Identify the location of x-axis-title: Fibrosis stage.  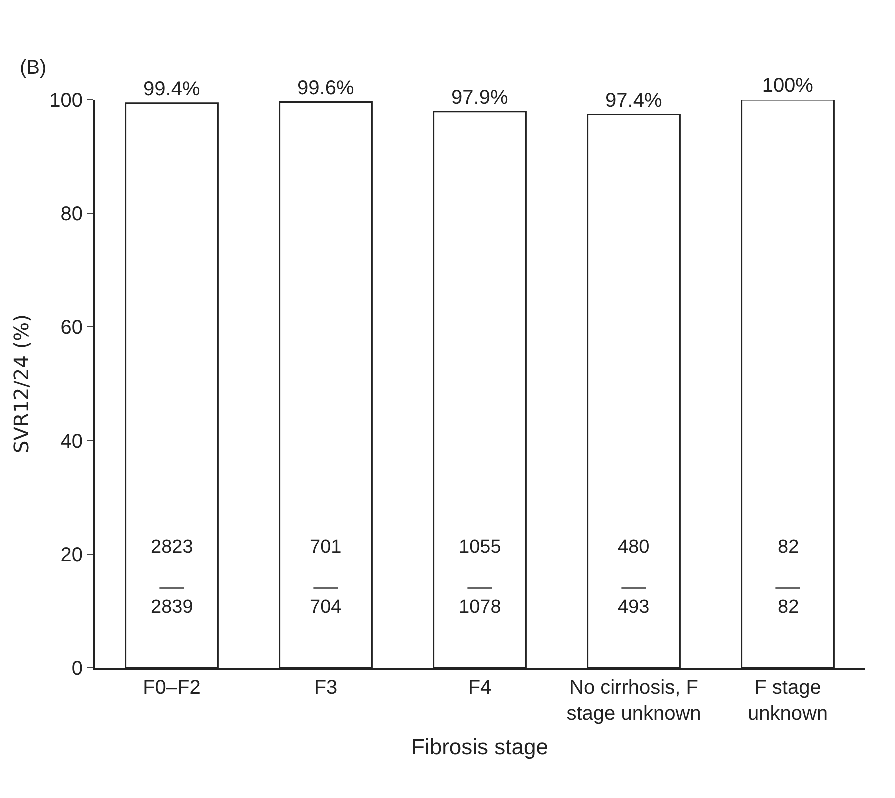
(480, 747).